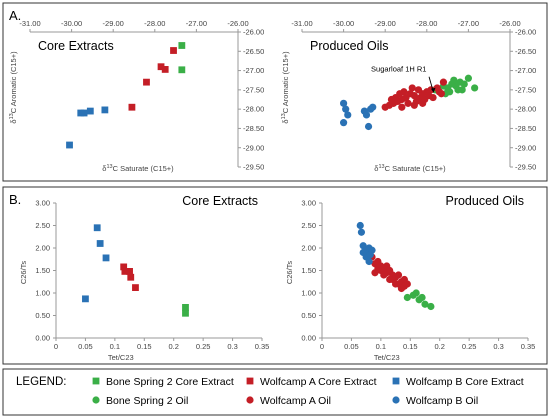  I want to click on legend-item-wolfcamp-b-core-extract: Wolfcamp B Core Extract, so click(458, 382).